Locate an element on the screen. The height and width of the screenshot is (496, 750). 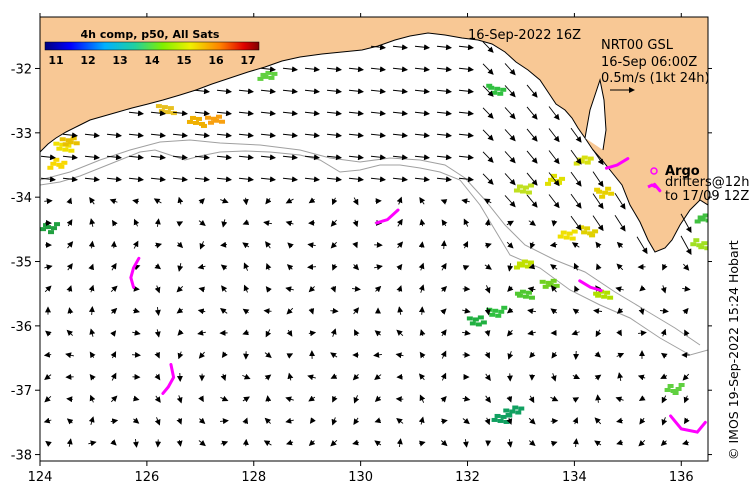
info-source: NRT00 GSL is located at coordinates (637, 45).